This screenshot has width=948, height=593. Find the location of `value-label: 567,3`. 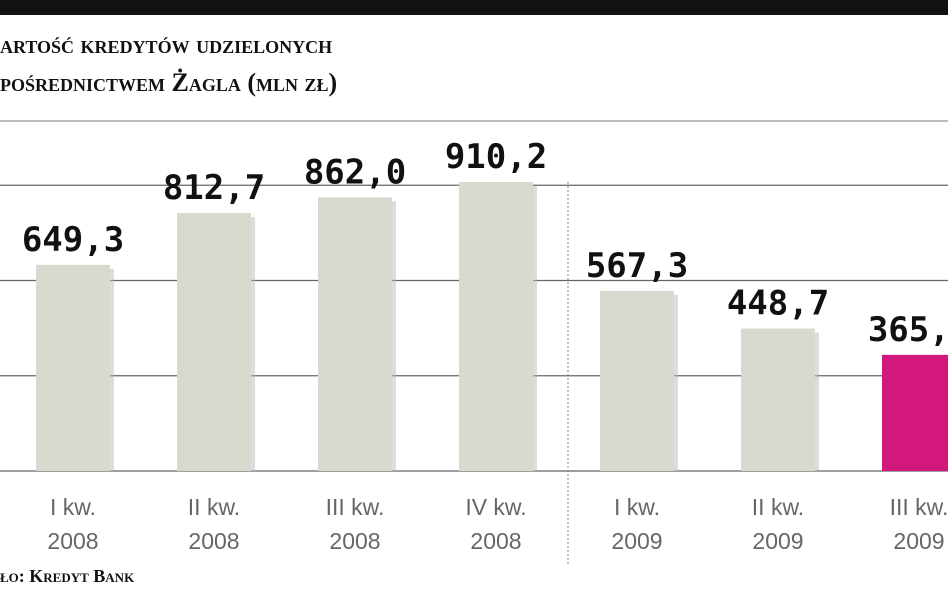

value-label: 567,3 is located at coordinates (637, 266).